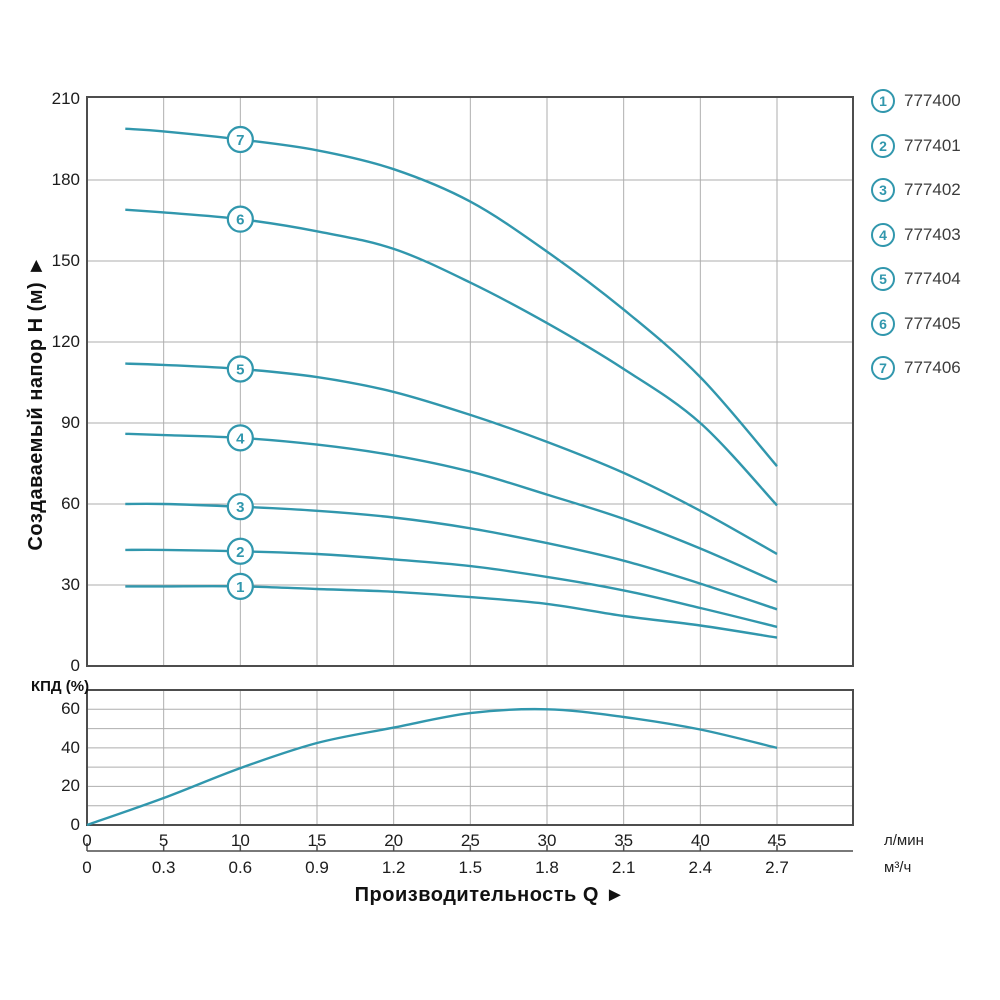 The width and height of the screenshot is (1000, 1000). What do you see at coordinates (700, 840) in the screenshot?
I see `x-tick-lmin-40: 40` at bounding box center [700, 840].